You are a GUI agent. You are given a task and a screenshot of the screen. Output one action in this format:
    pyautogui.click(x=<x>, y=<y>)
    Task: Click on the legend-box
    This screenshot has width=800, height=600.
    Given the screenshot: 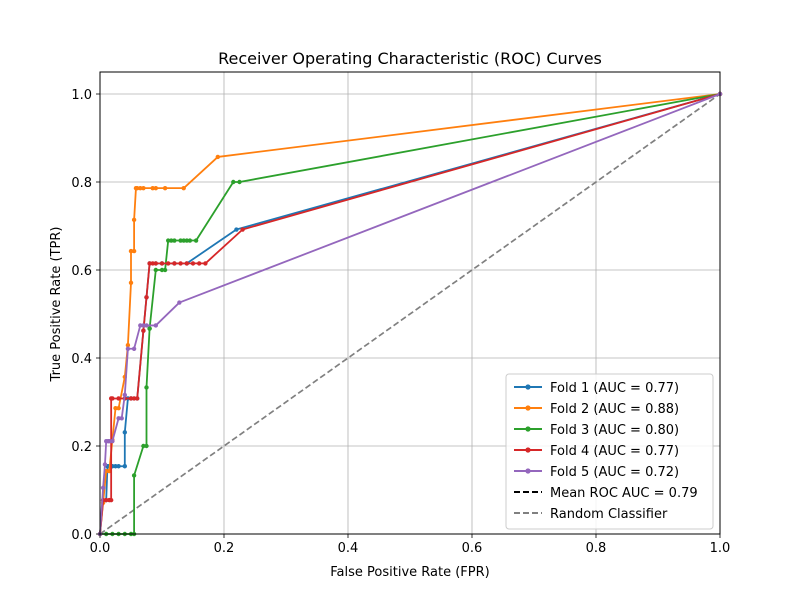 What is the action you would take?
    pyautogui.click(x=609, y=451)
    